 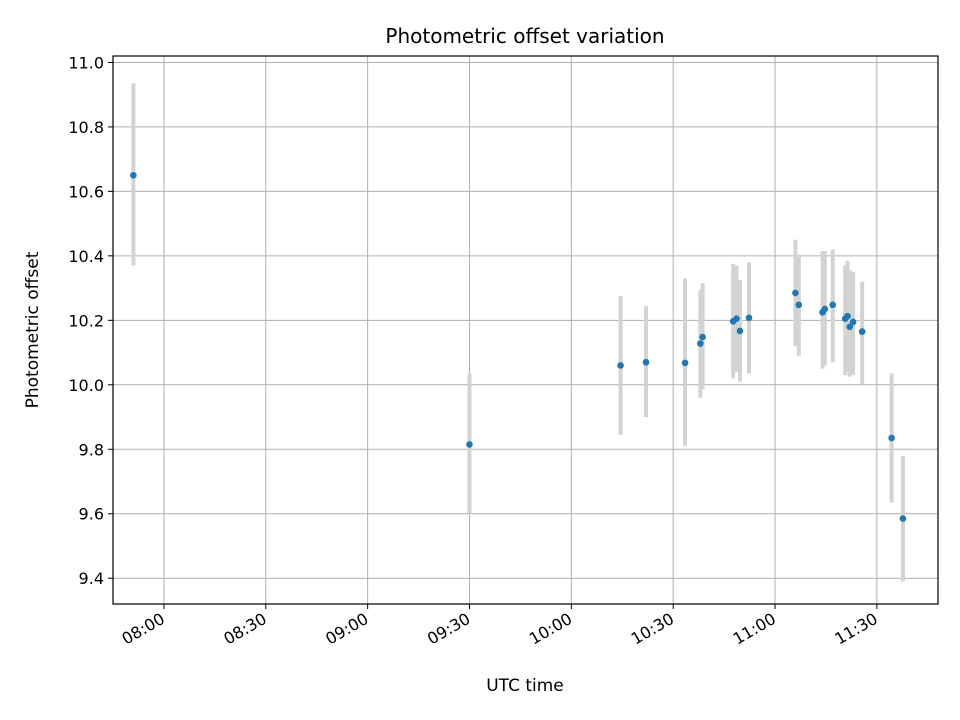 I want to click on y-tick-label: 10.2, so click(x=86, y=320).